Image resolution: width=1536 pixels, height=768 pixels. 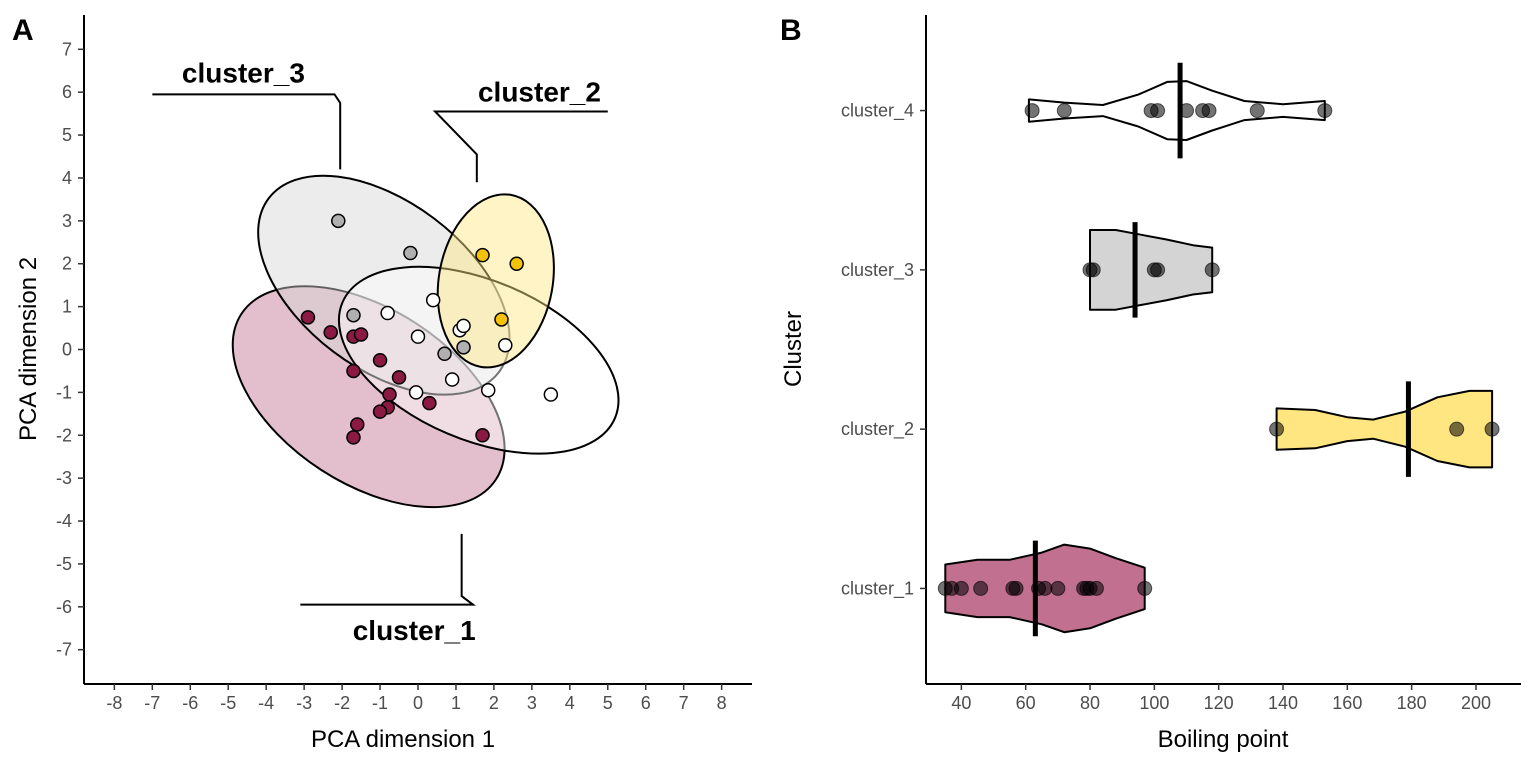 I want to click on x-tick-label-b: 160, so click(x=1347, y=703).